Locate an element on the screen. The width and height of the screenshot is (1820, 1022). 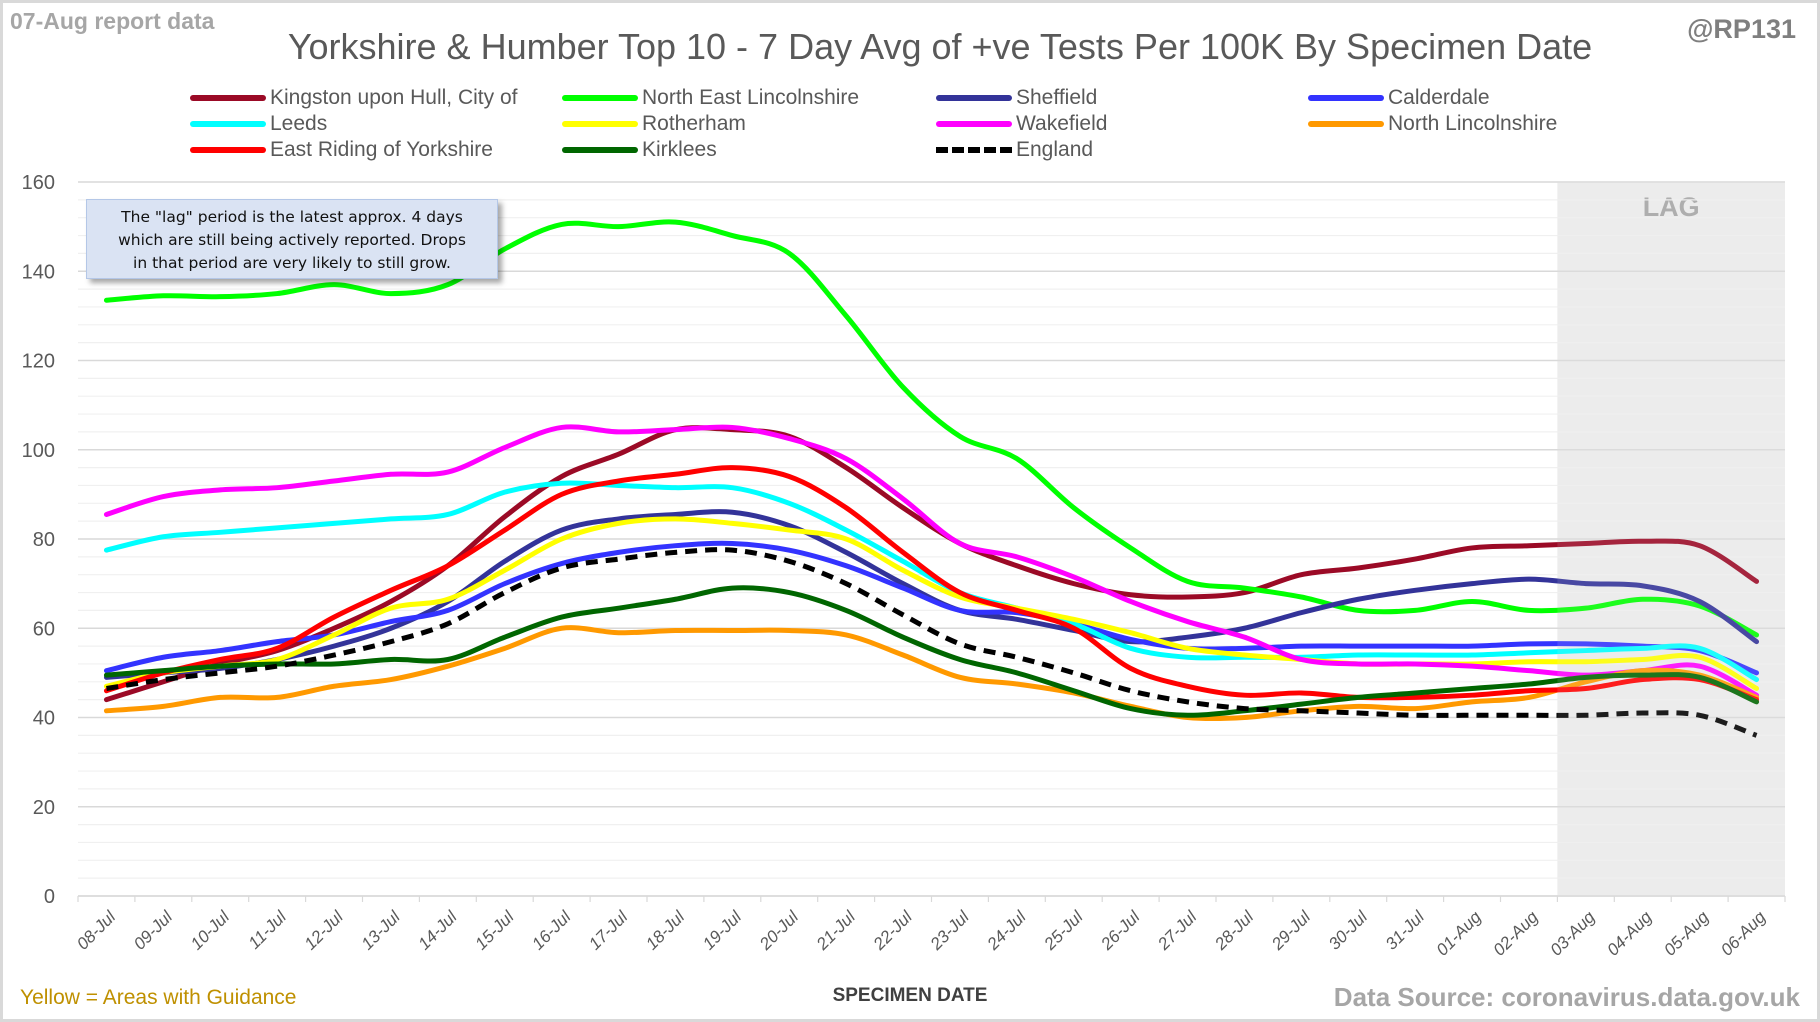
lag-label: LAG is located at coordinates (1671, 207).